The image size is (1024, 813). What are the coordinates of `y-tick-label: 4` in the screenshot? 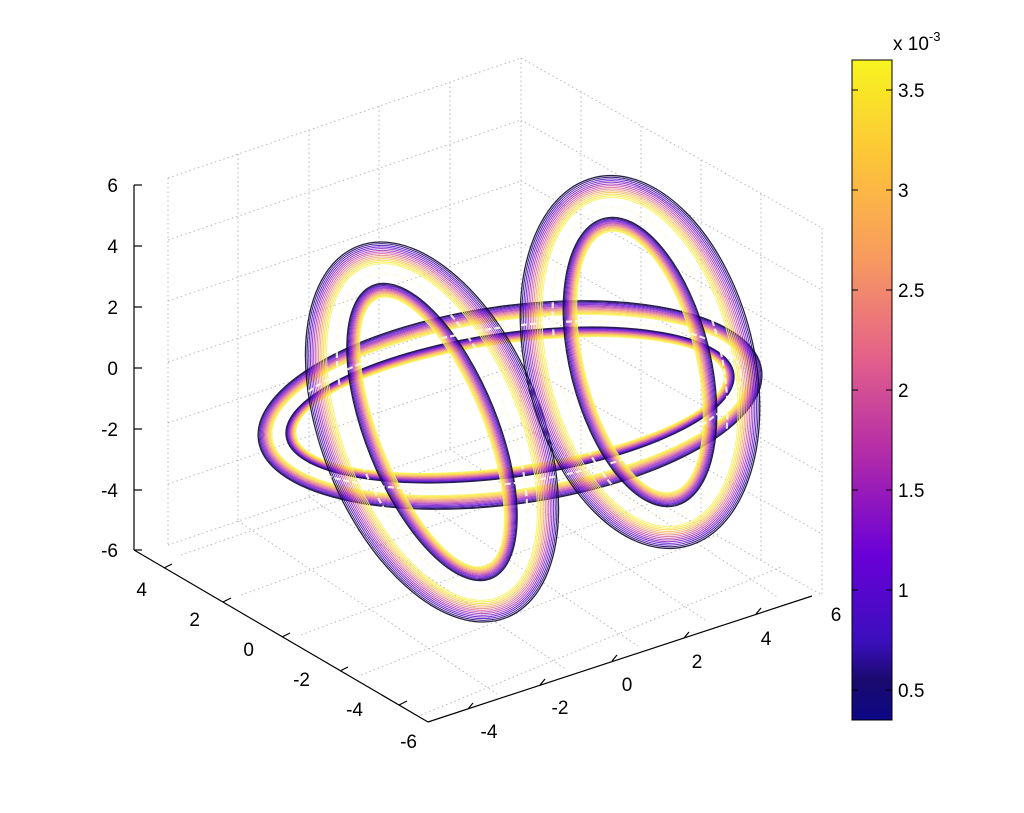 It's located at (141, 590).